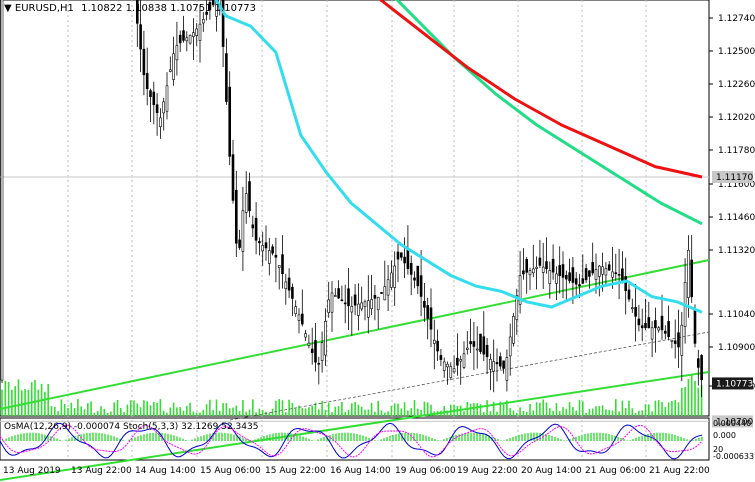 Image resolution: width=755 pixels, height=482 pixels. What do you see at coordinates (425, 471) in the screenshot?
I see `time-label: 19 Aug 06:00` at bounding box center [425, 471].